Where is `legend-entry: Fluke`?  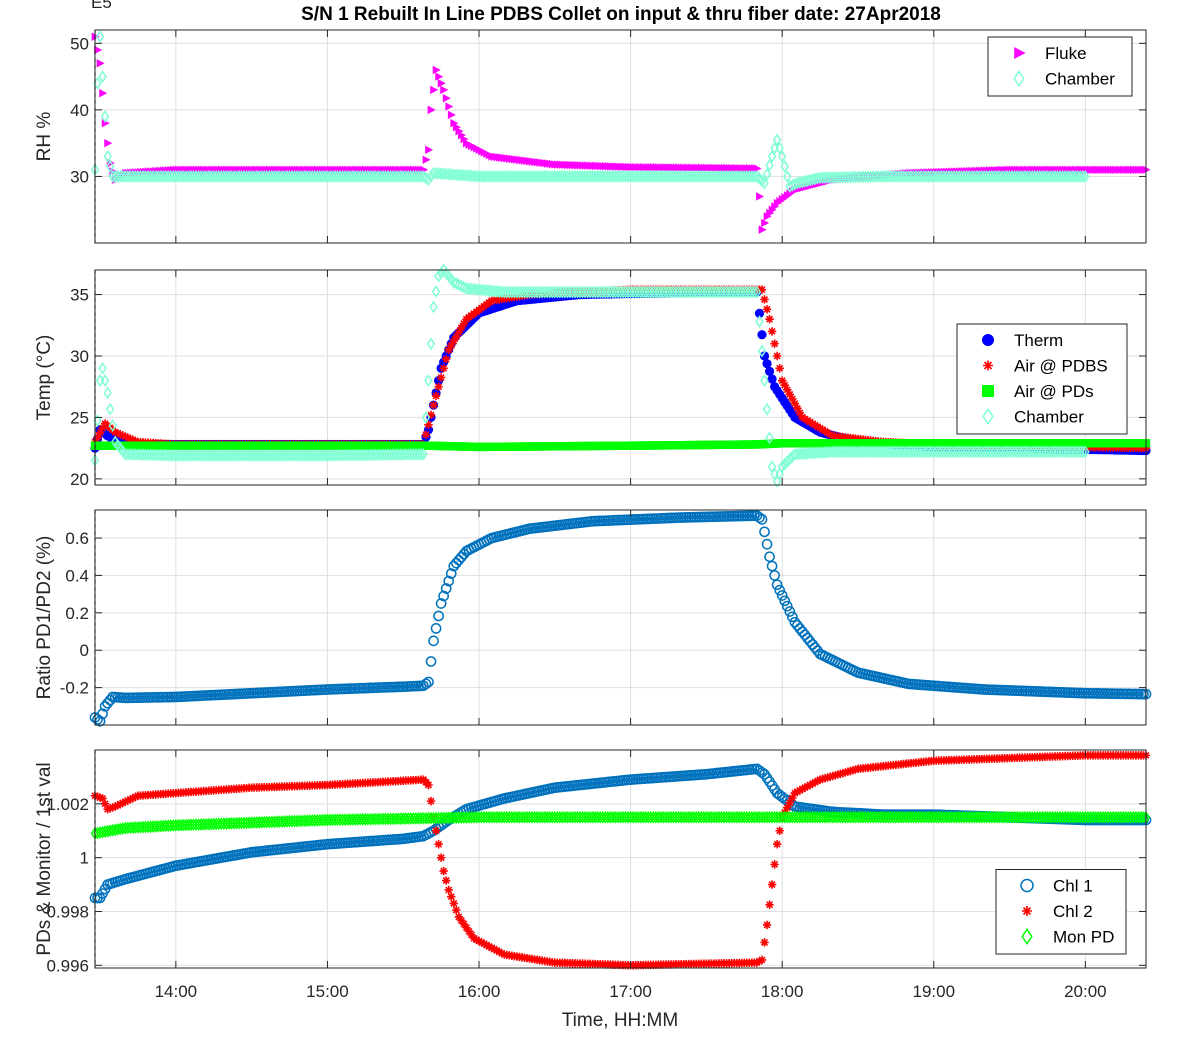
legend-entry: Fluke is located at coordinates (1066, 53).